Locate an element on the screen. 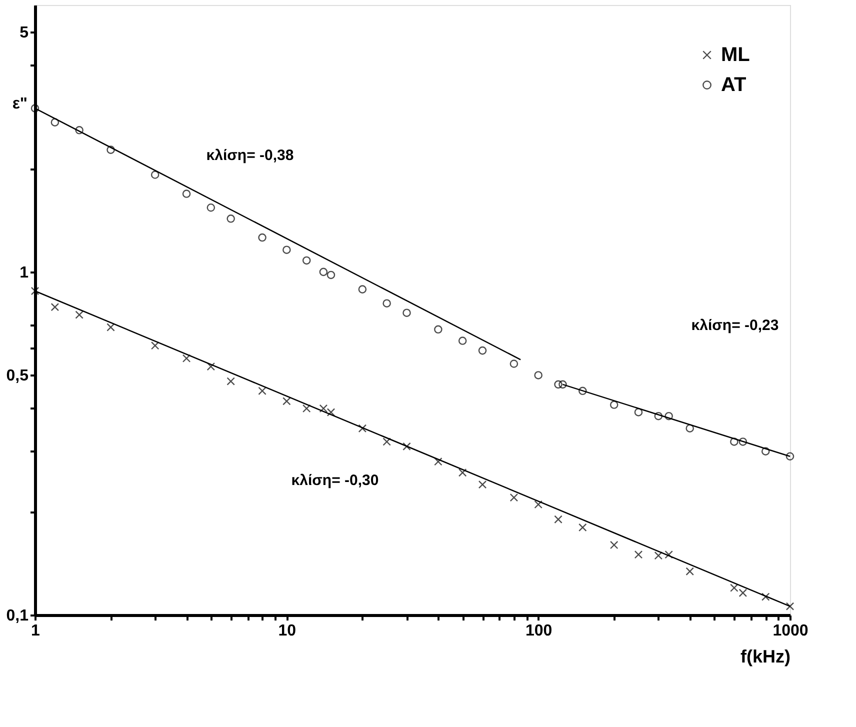 This screenshot has width=856, height=727. y-tick-label: 1 is located at coordinates (24, 273).